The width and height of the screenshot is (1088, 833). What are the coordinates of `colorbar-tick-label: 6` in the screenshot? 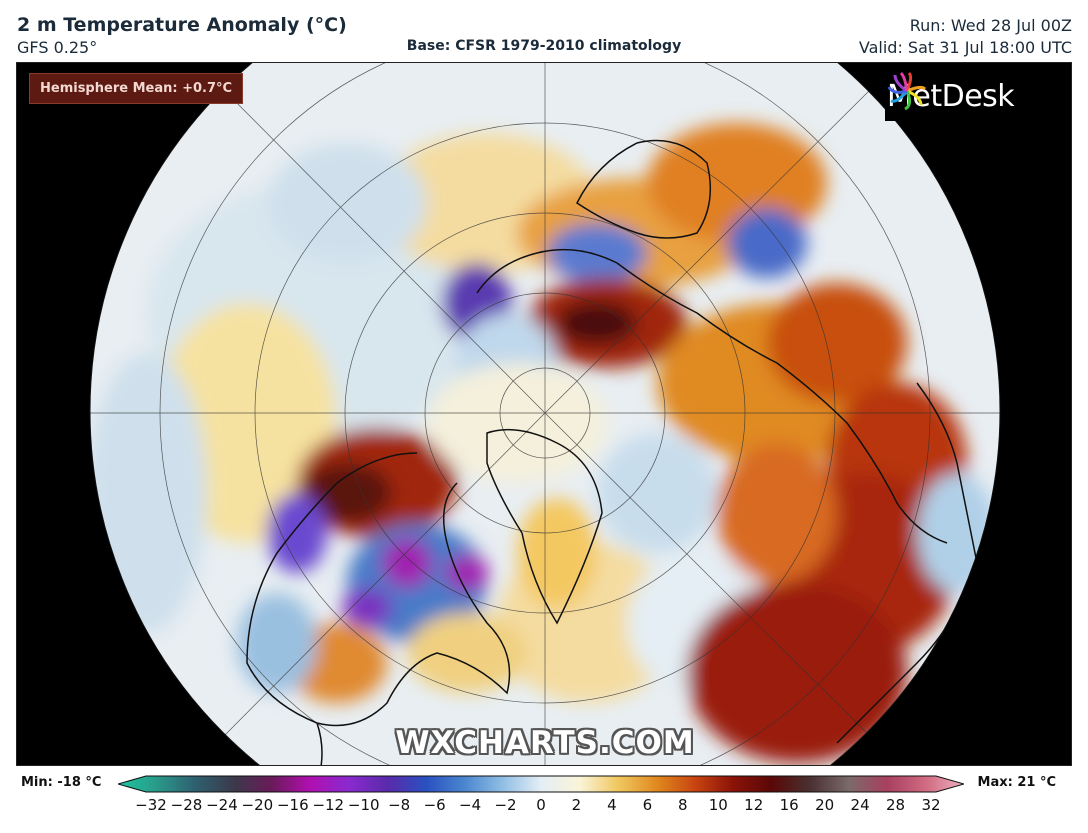 It's located at (647, 805).